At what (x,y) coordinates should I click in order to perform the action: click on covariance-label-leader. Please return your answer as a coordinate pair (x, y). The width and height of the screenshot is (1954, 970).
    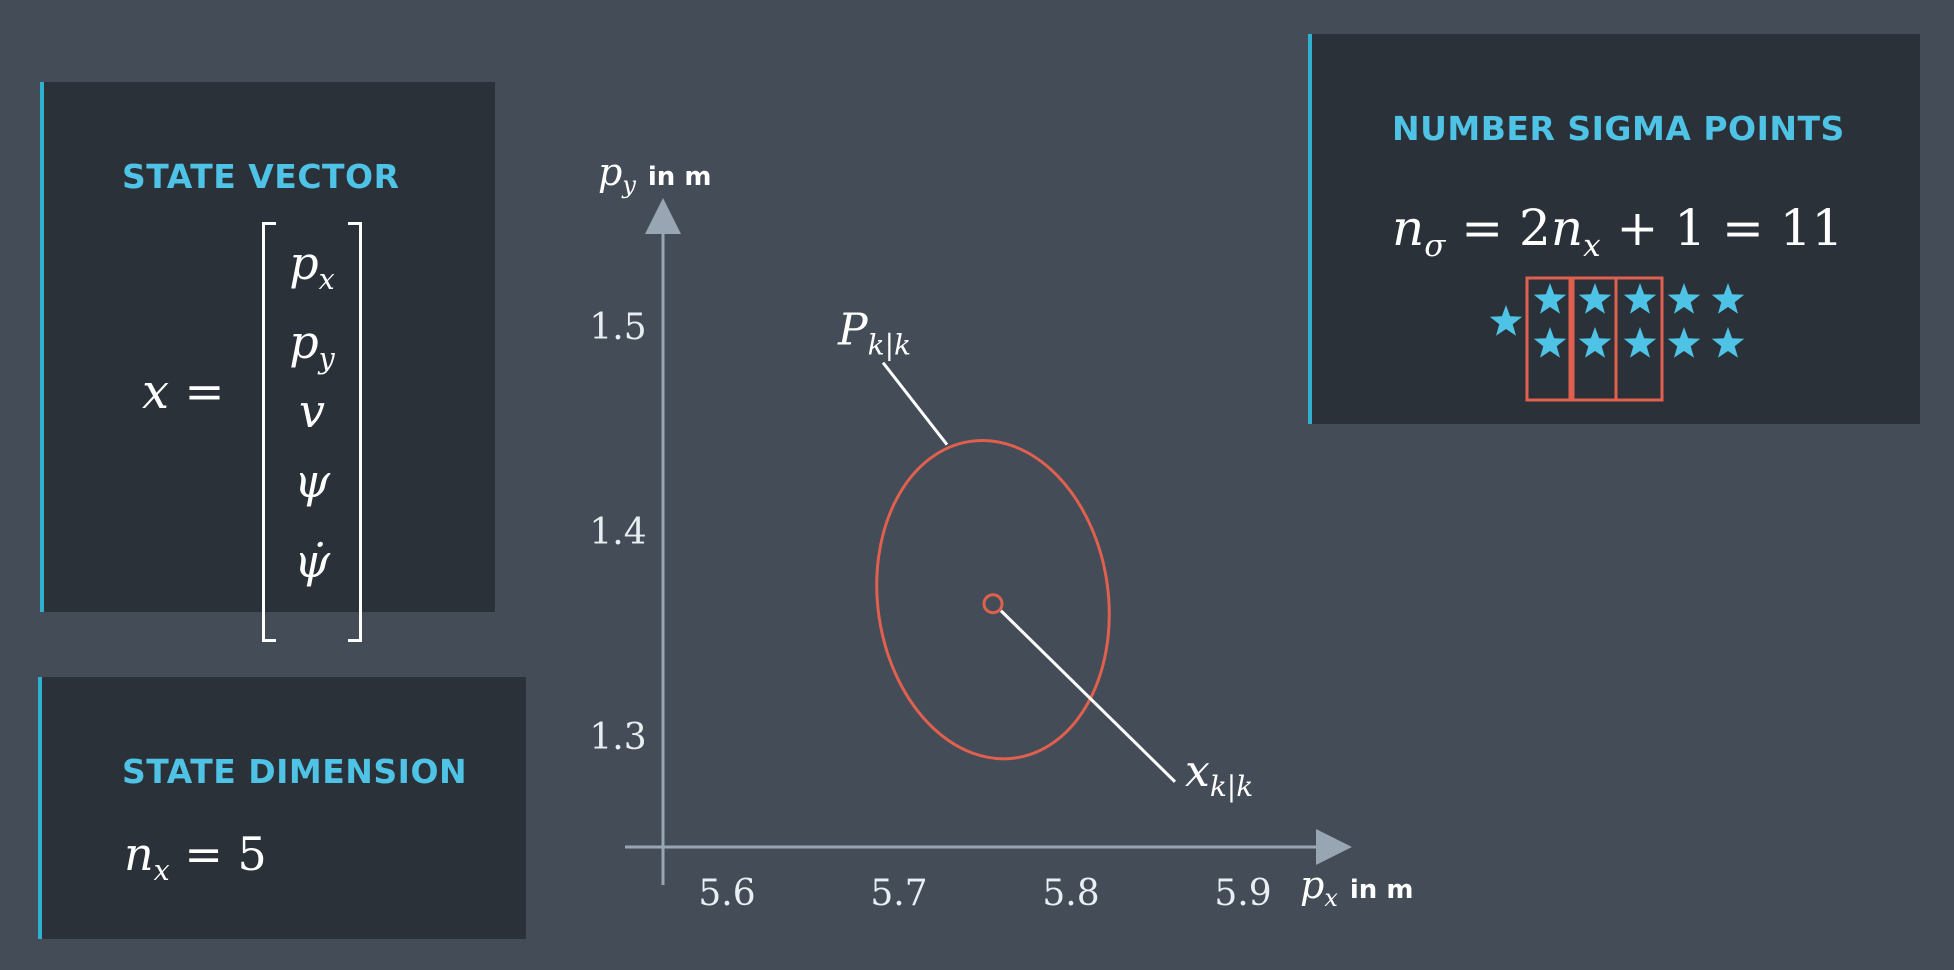
    Looking at the image, I should click on (915, 403).